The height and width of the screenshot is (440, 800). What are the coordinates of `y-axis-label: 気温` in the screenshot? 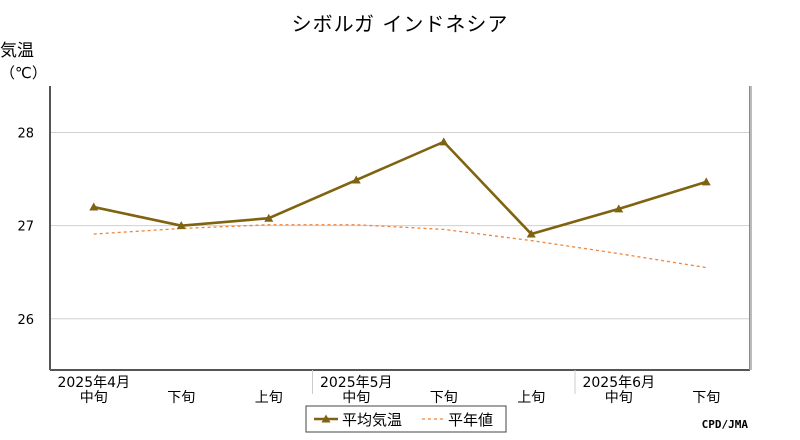 It's located at (17, 51).